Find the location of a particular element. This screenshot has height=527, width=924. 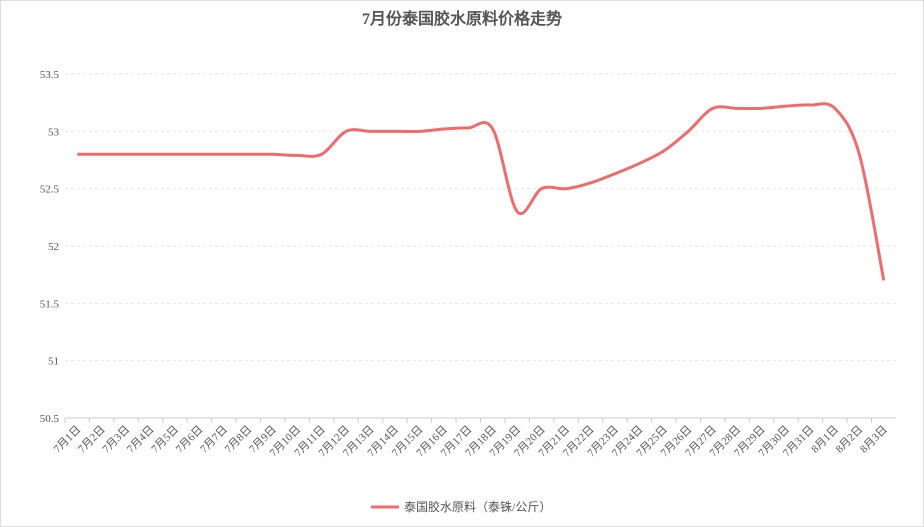

y-tick-label: 52 is located at coordinates (53, 247).